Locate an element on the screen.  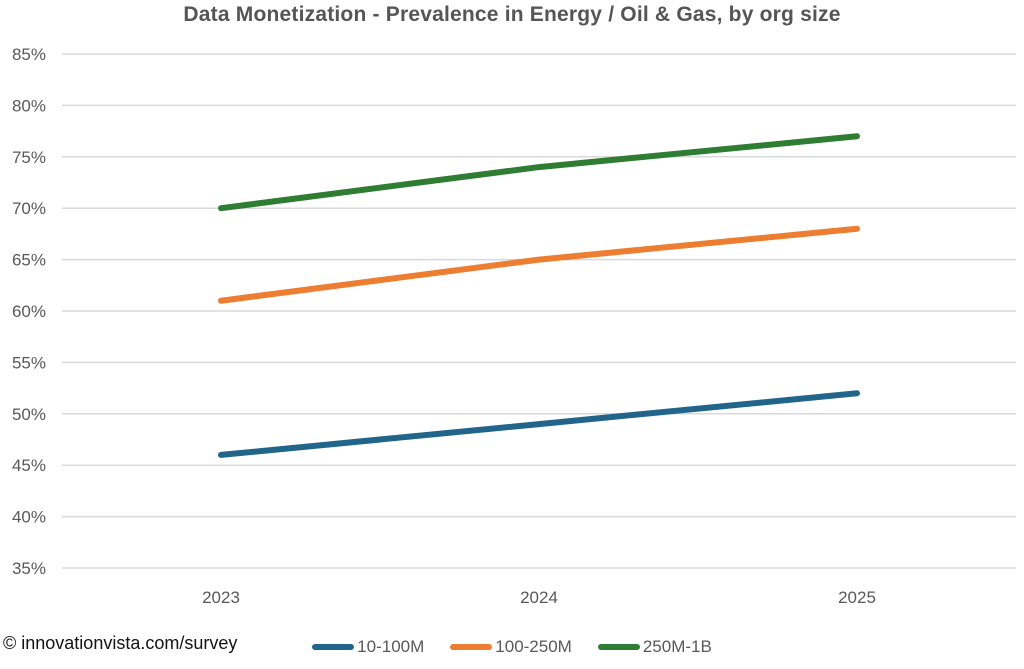
legend-item-10-100m: 10-100M is located at coordinates (368, 647).